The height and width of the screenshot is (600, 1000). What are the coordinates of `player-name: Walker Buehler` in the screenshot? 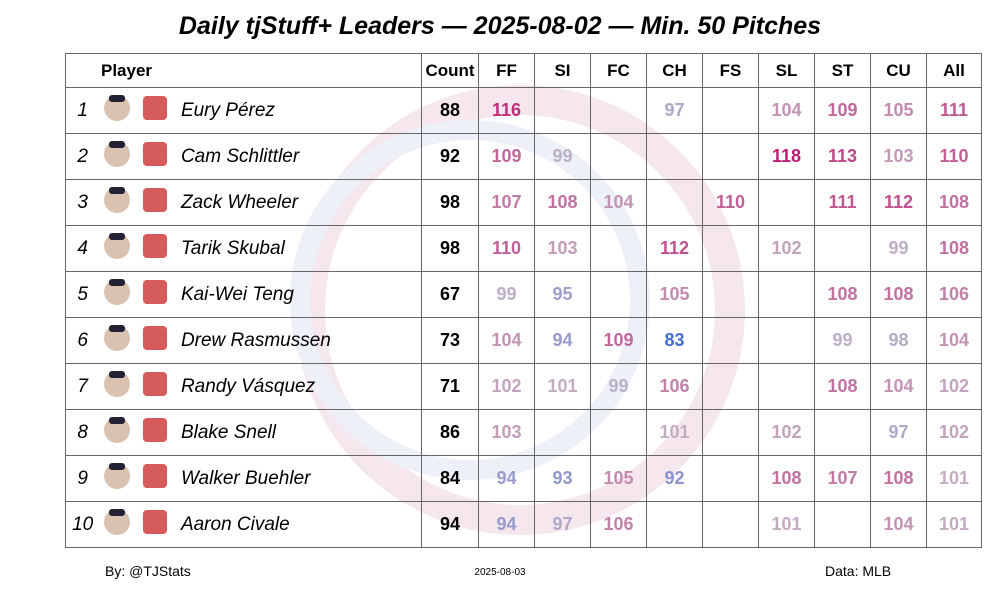 It's located at (299, 478).